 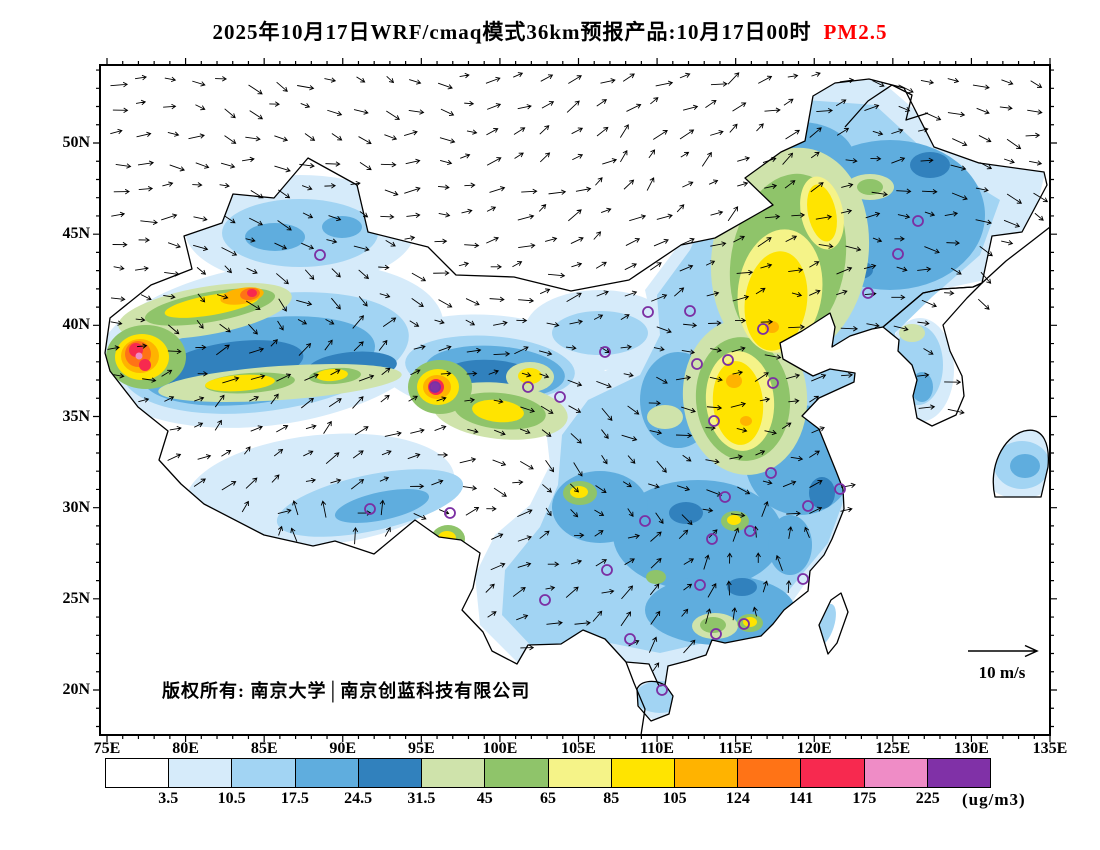 I want to click on colorbar-tick-label: 225, so click(x=927, y=798).